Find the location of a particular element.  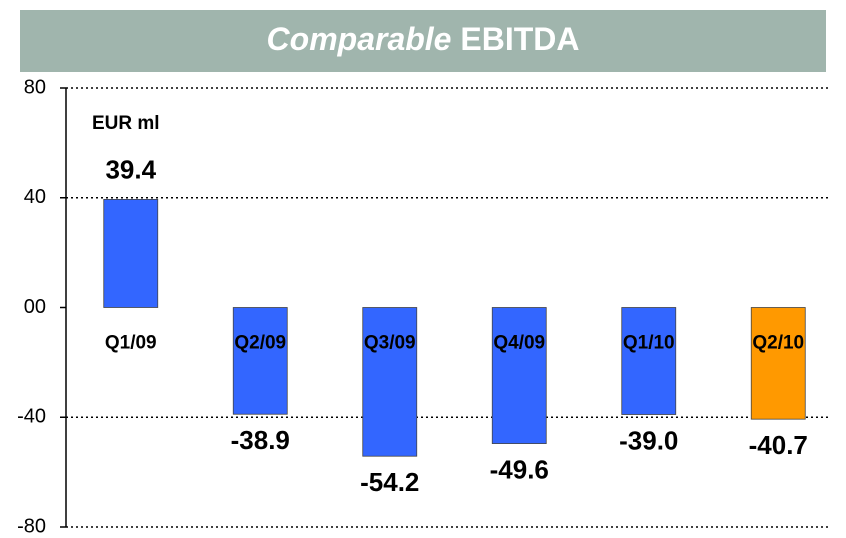

x-tick-label: Q1/10 is located at coordinates (649, 343).